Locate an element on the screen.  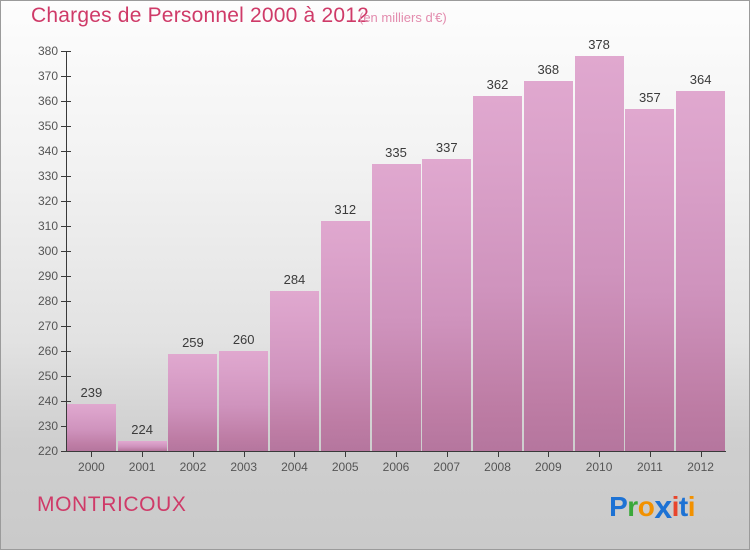
y-axis-tick: 220 is located at coordinates (375, 451).